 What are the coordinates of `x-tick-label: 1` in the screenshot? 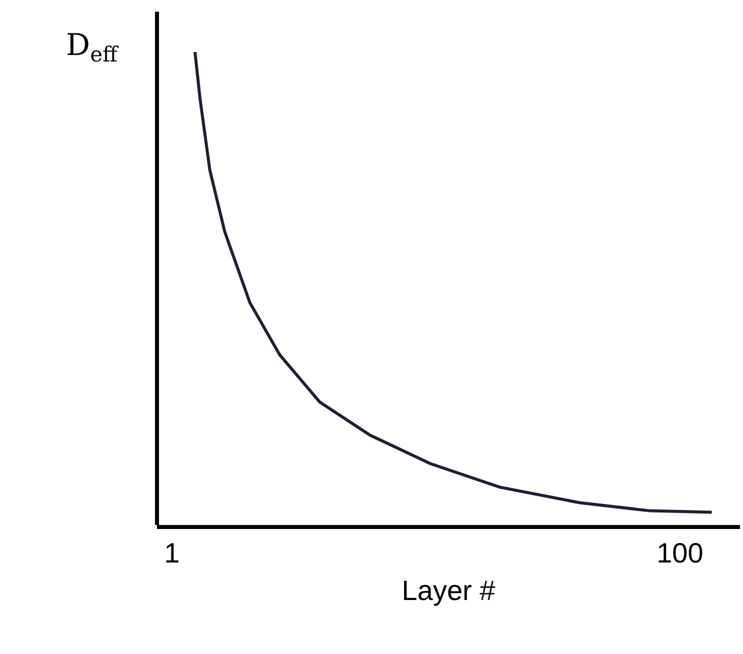 It's located at (172, 553).